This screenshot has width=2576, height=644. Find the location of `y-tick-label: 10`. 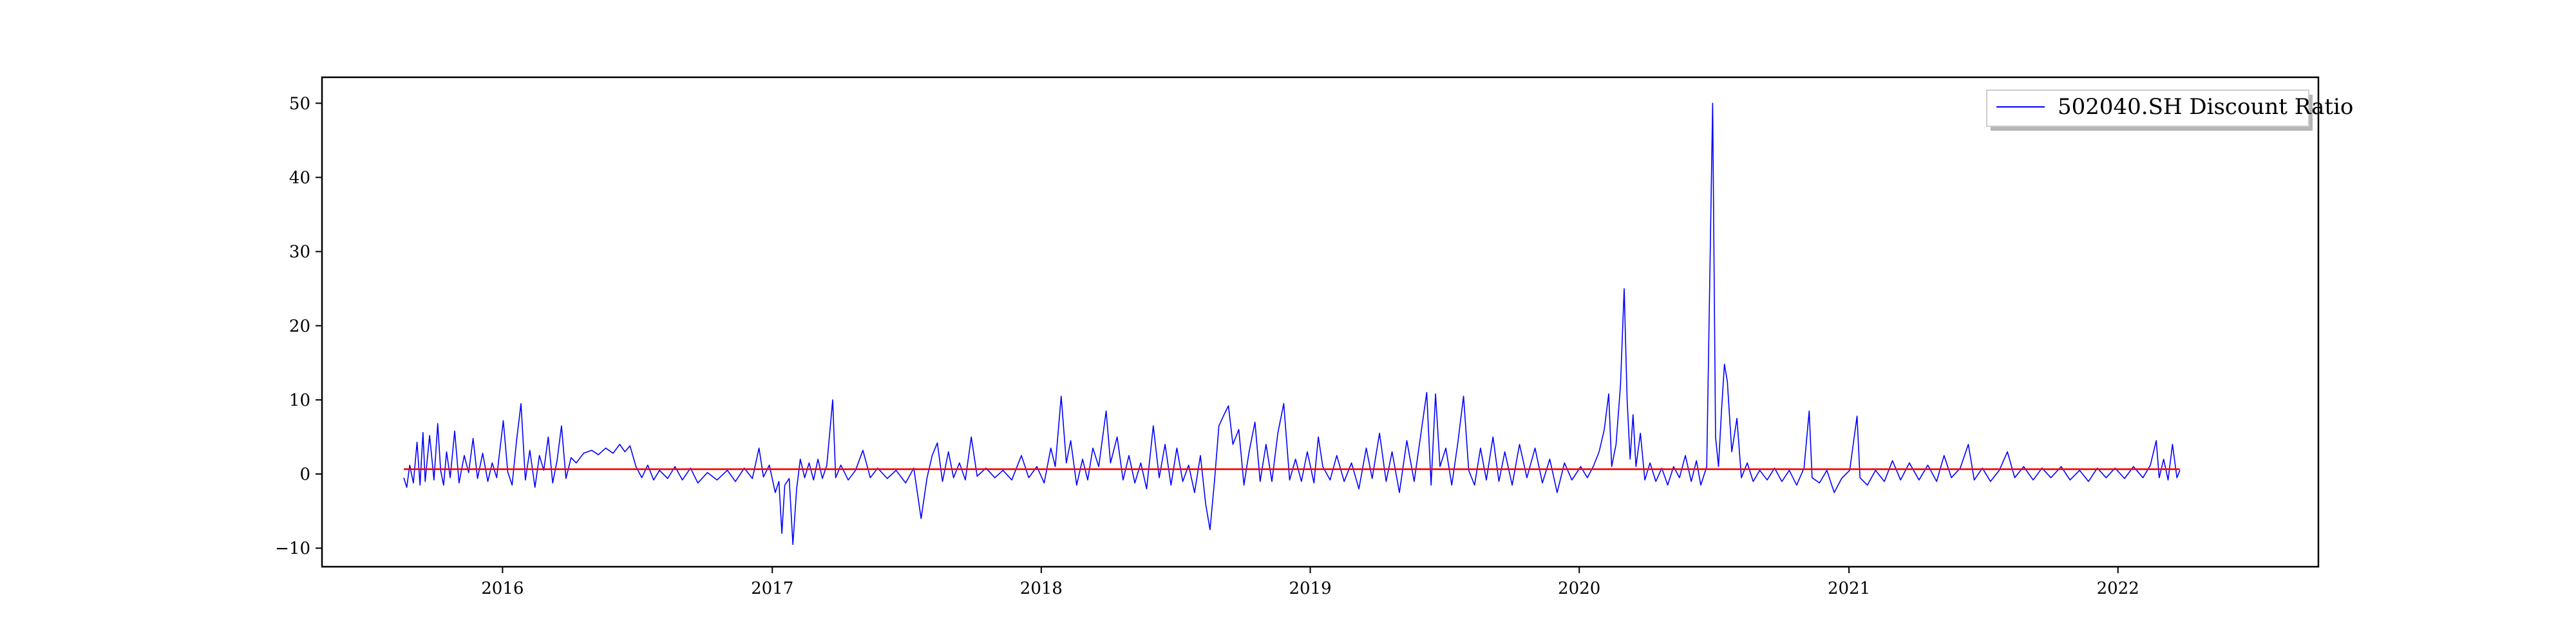

y-tick-label: 10 is located at coordinates (299, 400).